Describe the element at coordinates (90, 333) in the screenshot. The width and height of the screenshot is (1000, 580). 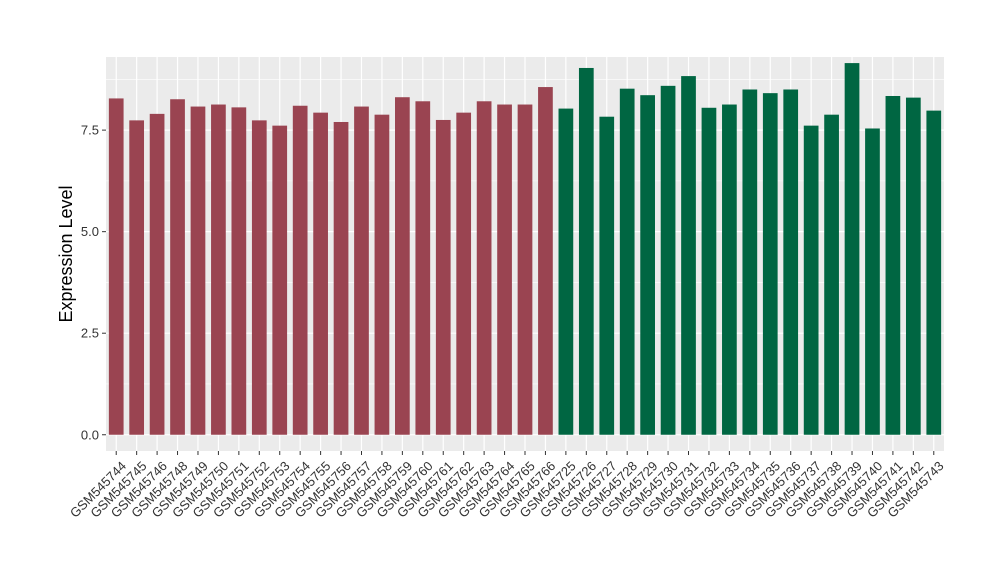
I see `y-tick-label: 2.5` at that location.